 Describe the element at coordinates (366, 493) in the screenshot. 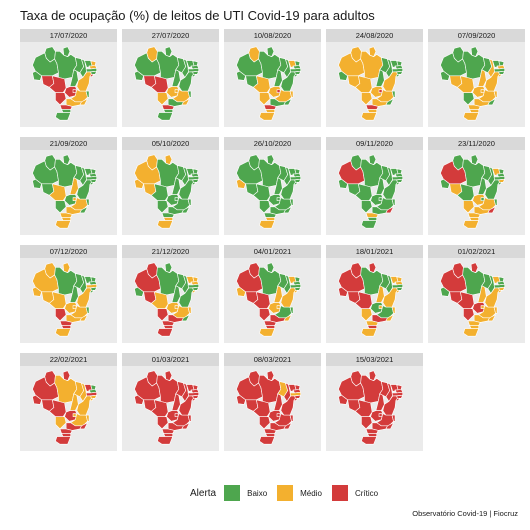

I see `legend-label-critico: Crítico` at that location.